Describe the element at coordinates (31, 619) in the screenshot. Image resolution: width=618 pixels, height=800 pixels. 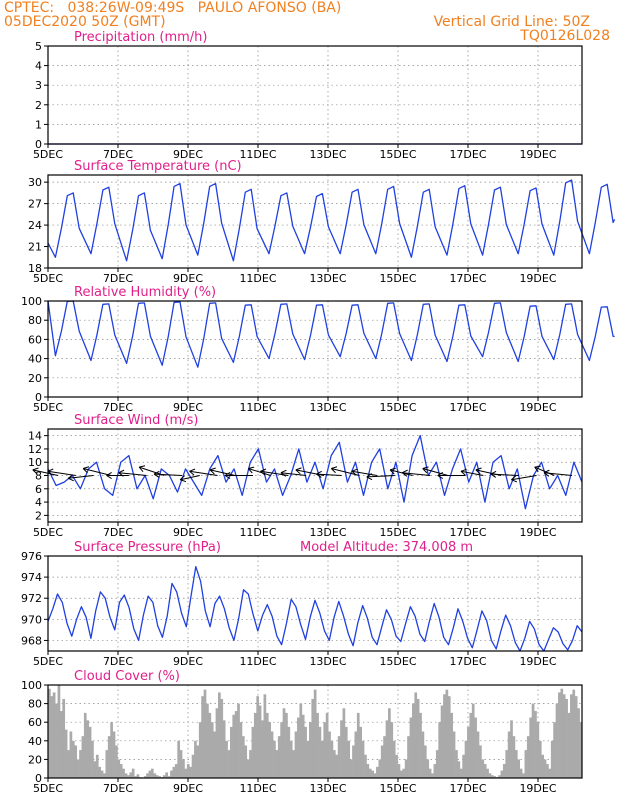
I see `y-tick-label: 970` at that location.